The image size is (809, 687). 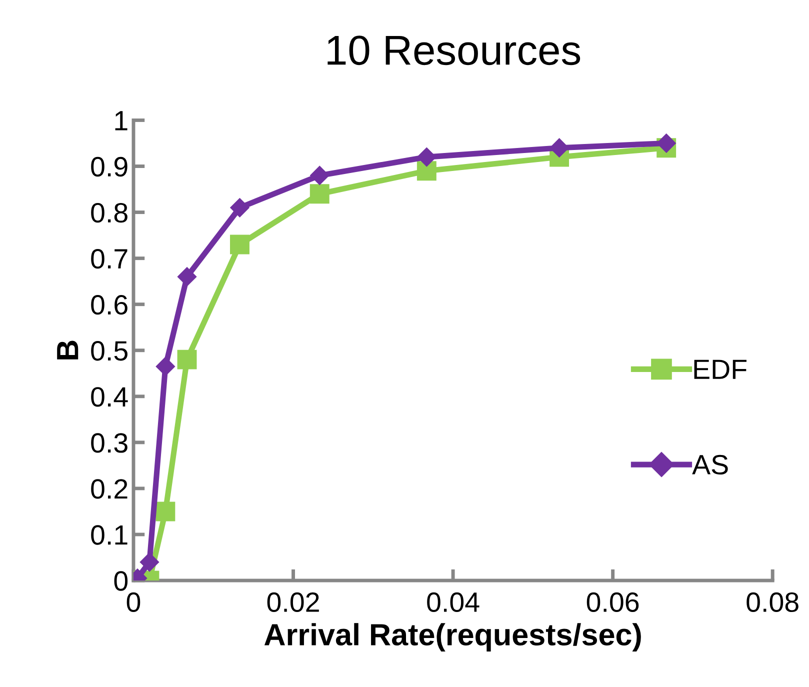 What do you see at coordinates (720, 369) in the screenshot?
I see `legend-label: EDF` at bounding box center [720, 369].